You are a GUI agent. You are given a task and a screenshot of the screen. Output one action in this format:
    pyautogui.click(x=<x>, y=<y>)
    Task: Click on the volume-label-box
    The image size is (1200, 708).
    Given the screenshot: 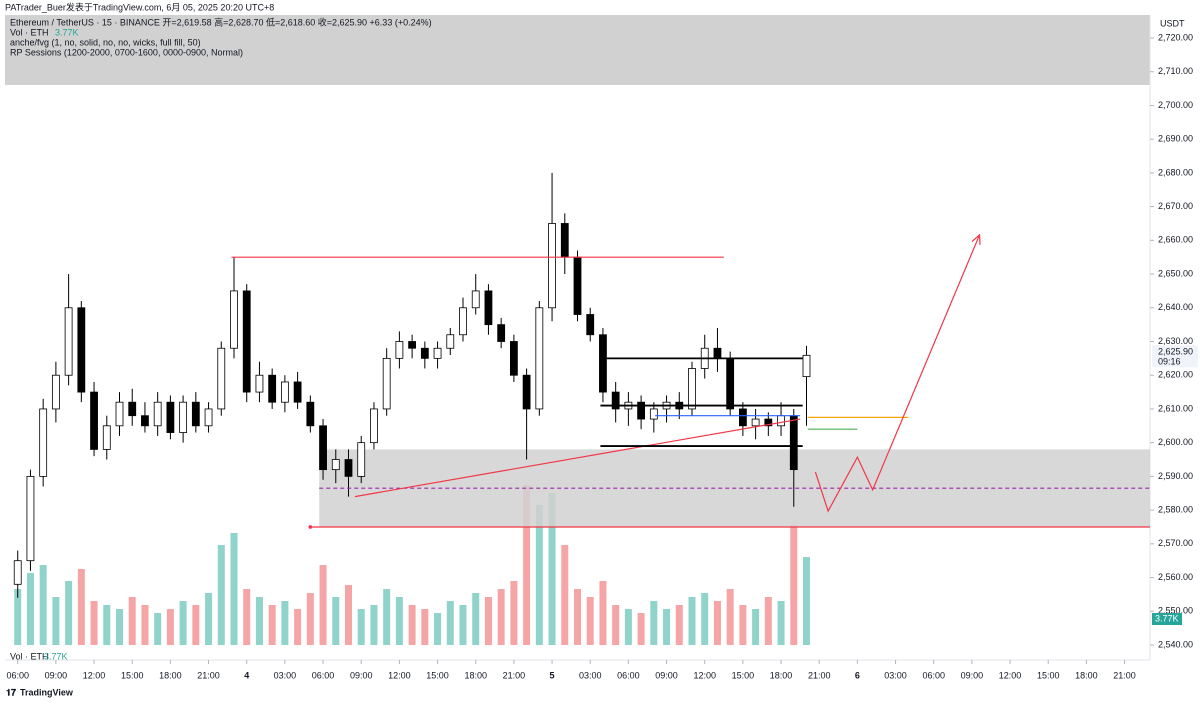 What is the action you would take?
    pyautogui.click(x=1167, y=619)
    